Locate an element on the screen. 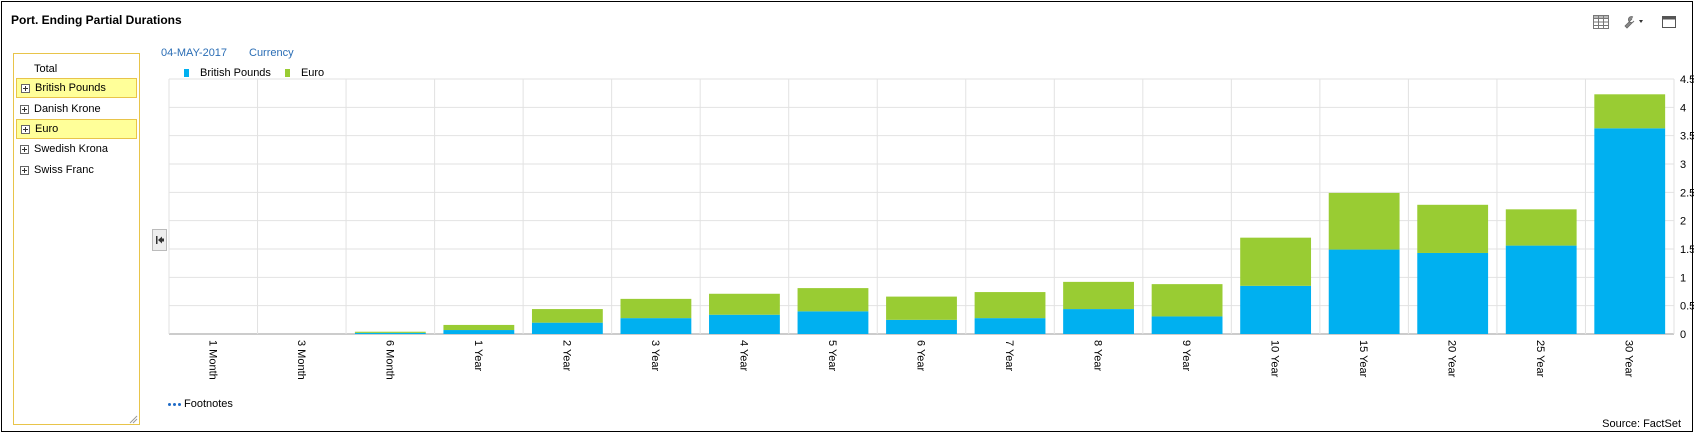 Image resolution: width=1696 pixels, height=435 pixels. resize-grip-icon is located at coordinates (133, 418).